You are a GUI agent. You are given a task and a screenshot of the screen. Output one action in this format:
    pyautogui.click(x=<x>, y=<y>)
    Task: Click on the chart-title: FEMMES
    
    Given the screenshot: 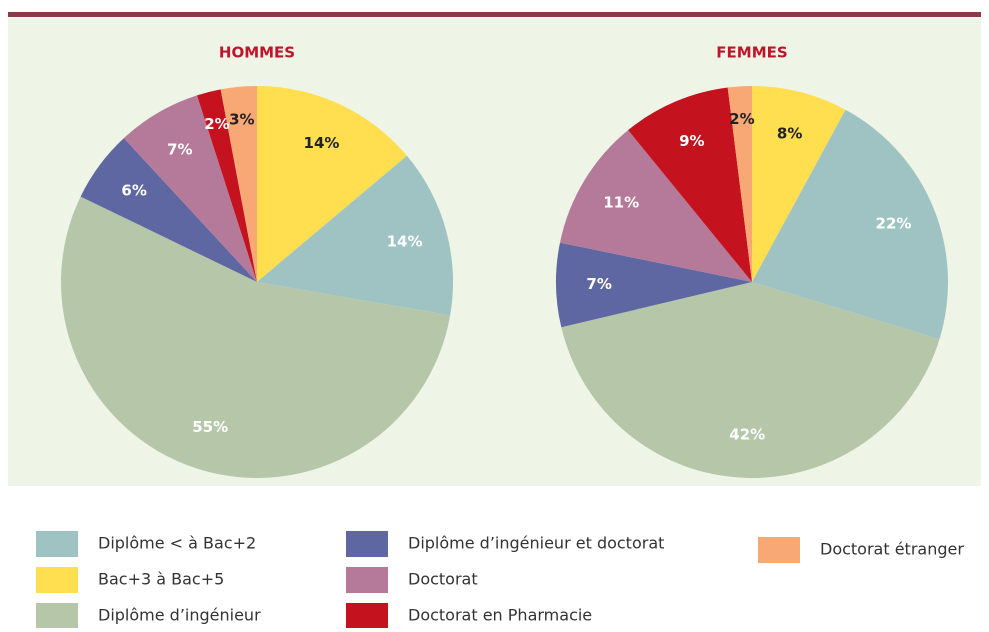 What is the action you would take?
    pyautogui.click(x=751, y=53)
    